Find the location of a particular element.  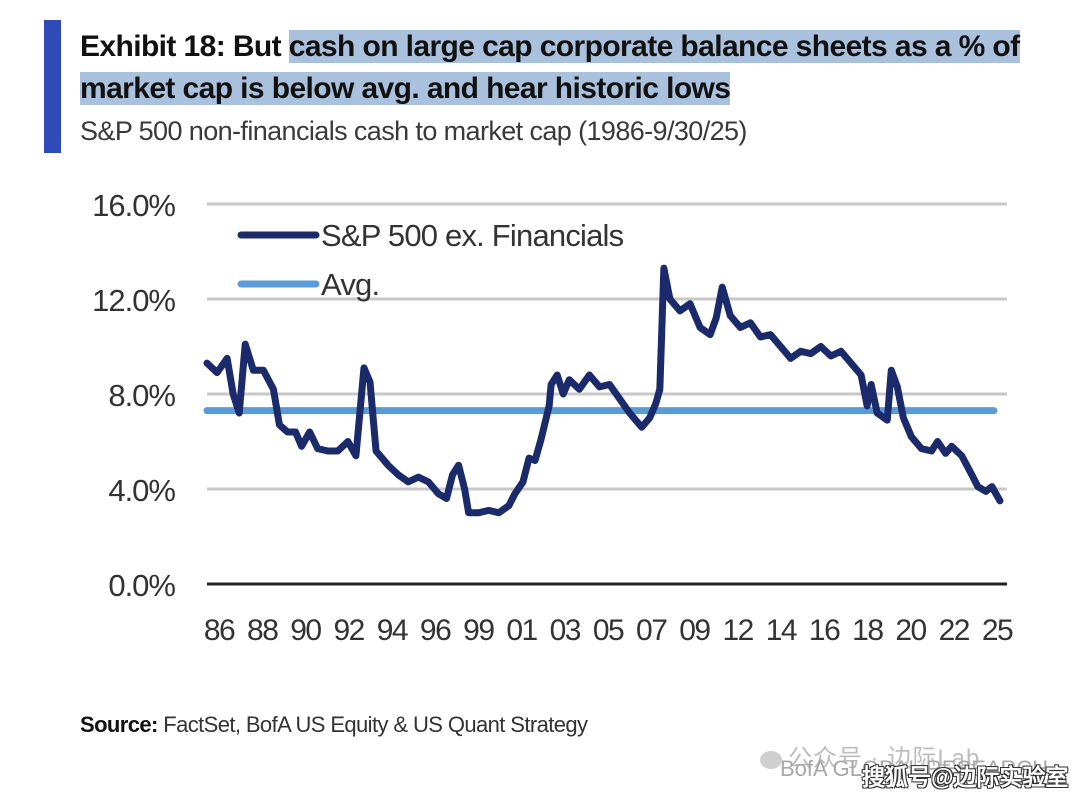

legend-label: S&P 500 ex. Financials is located at coordinates (472, 235).